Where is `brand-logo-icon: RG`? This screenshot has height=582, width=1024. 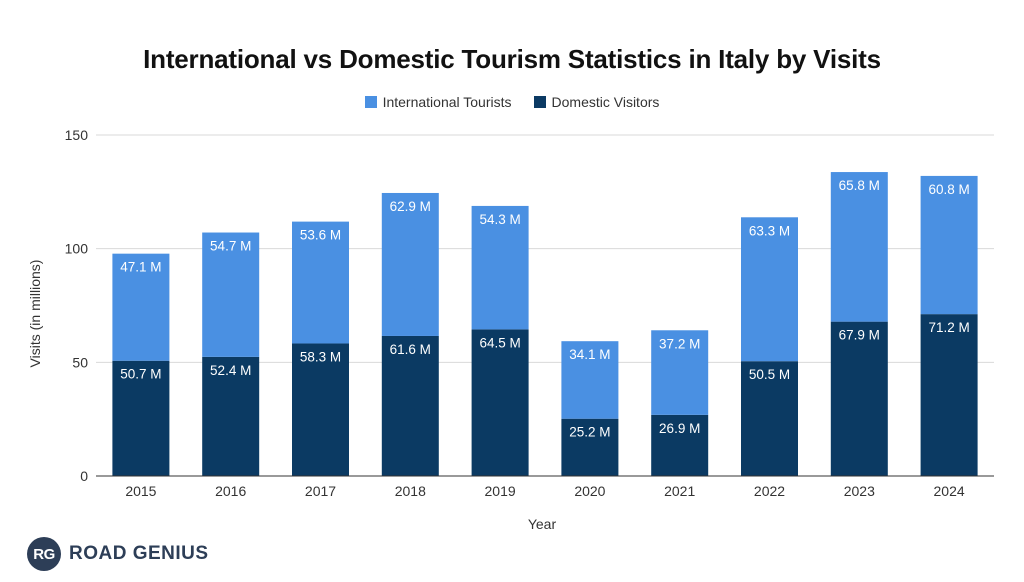
brand-logo-icon: RG is located at coordinates (44, 554).